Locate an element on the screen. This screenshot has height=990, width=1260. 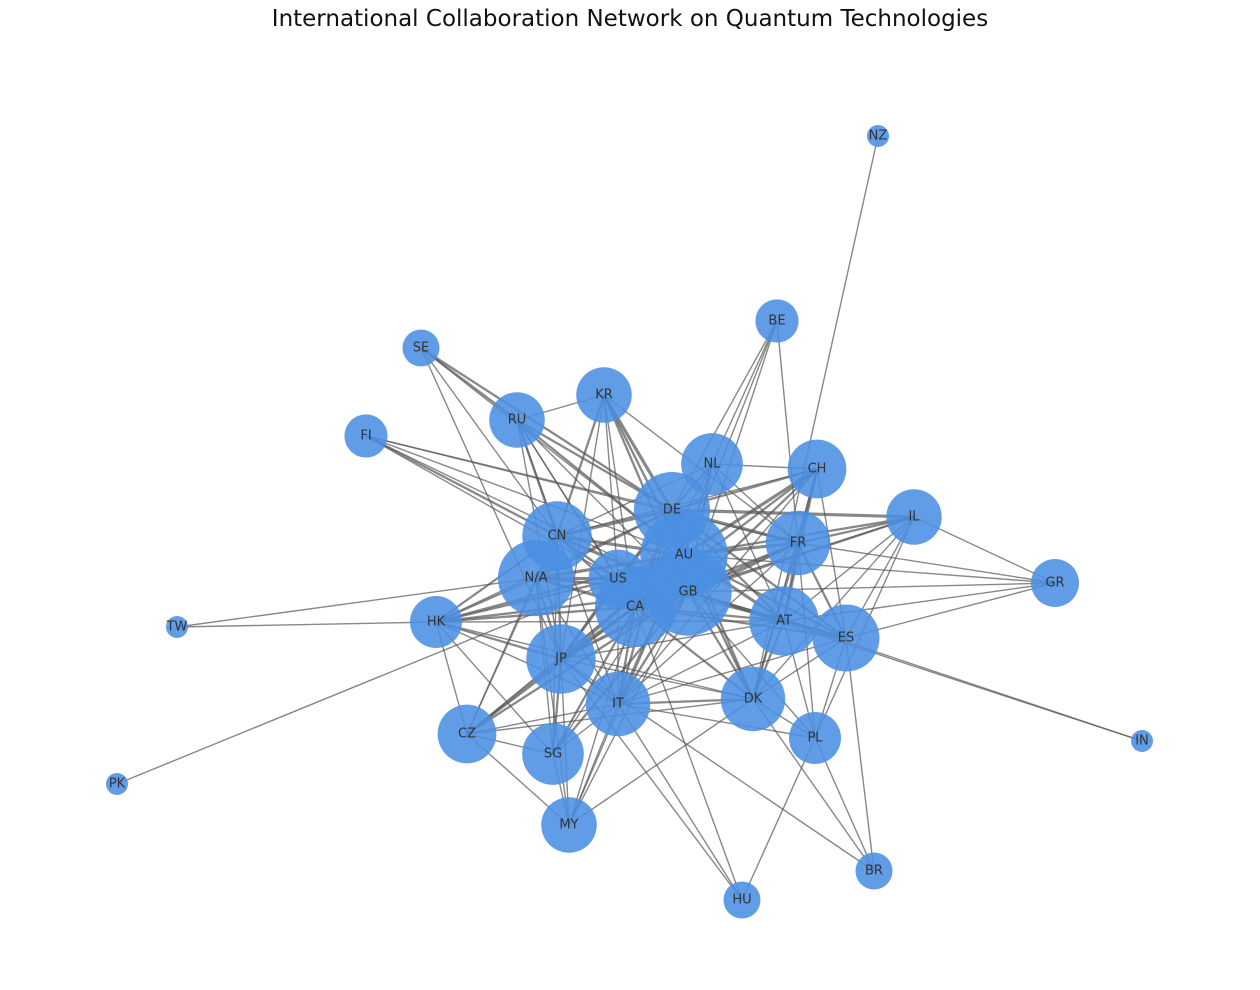
node-label-ca: CA is located at coordinates (635, 607).